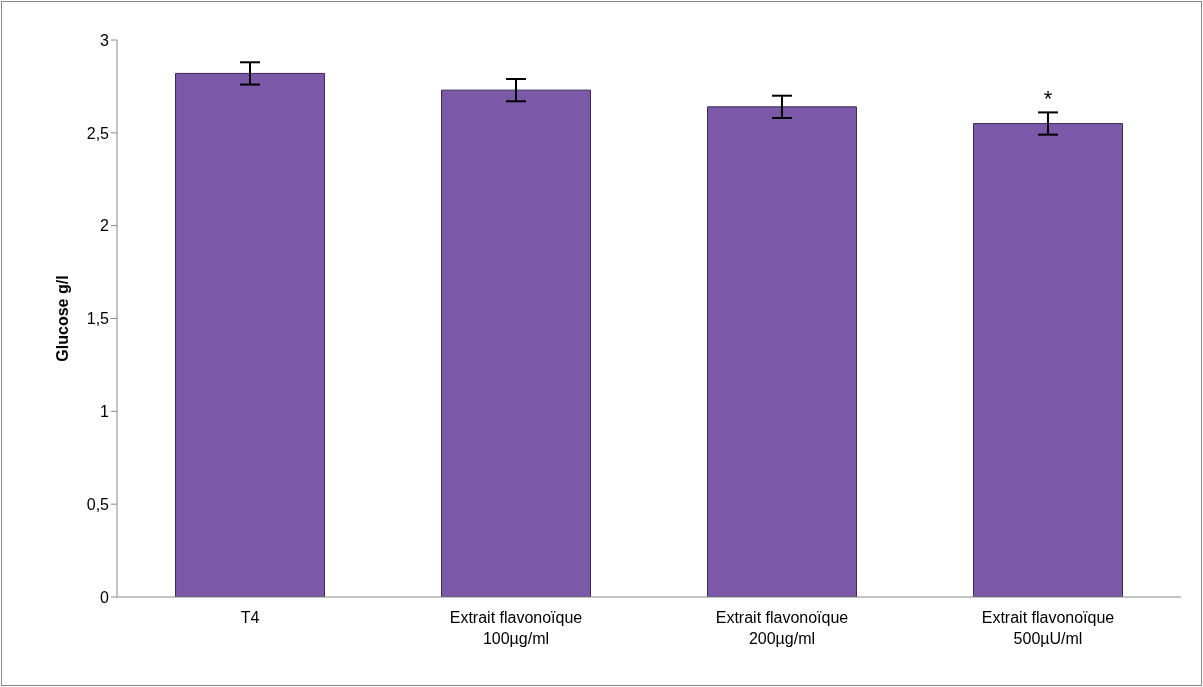 Image resolution: width=1203 pixels, height=687 pixels. I want to click on significance-note: *, so click(1048, 98).